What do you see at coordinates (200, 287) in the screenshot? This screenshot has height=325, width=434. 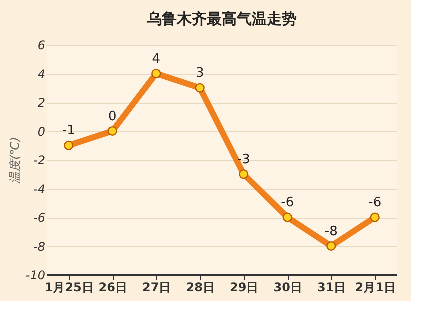 I see `x-tick-label: 28日` at bounding box center [200, 287].